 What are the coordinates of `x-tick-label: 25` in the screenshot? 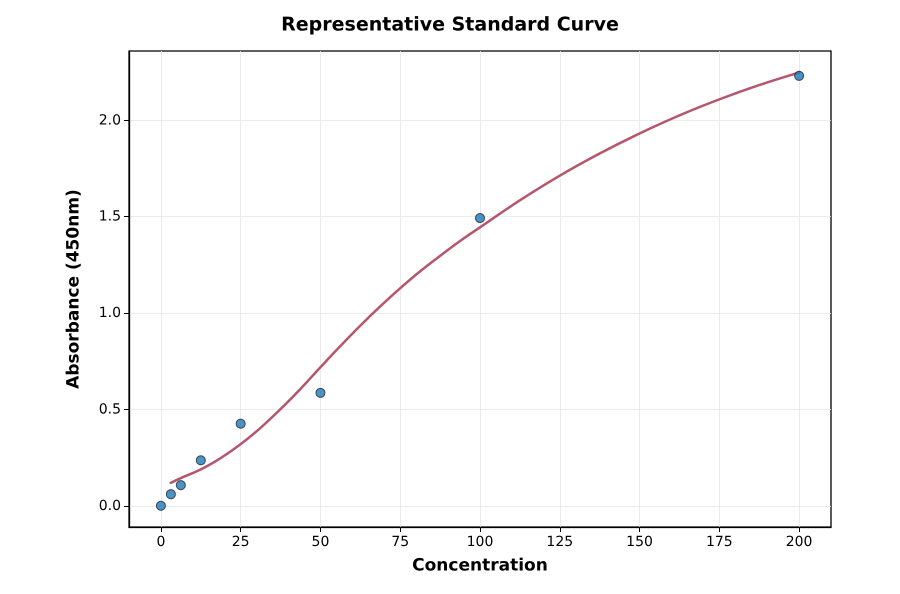 It's located at (241, 542).